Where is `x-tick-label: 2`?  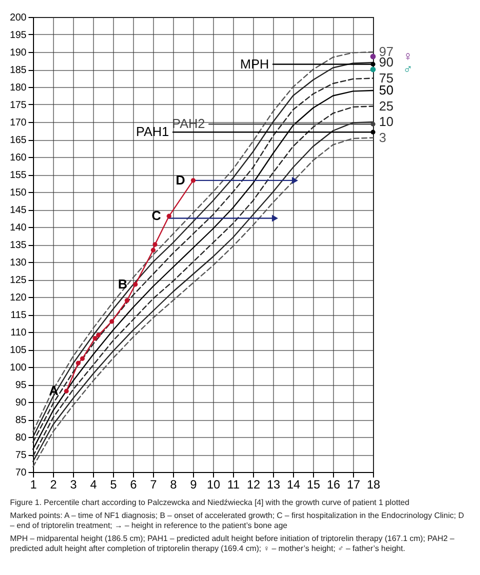 x-tick-label: 2 is located at coordinates (54, 485).